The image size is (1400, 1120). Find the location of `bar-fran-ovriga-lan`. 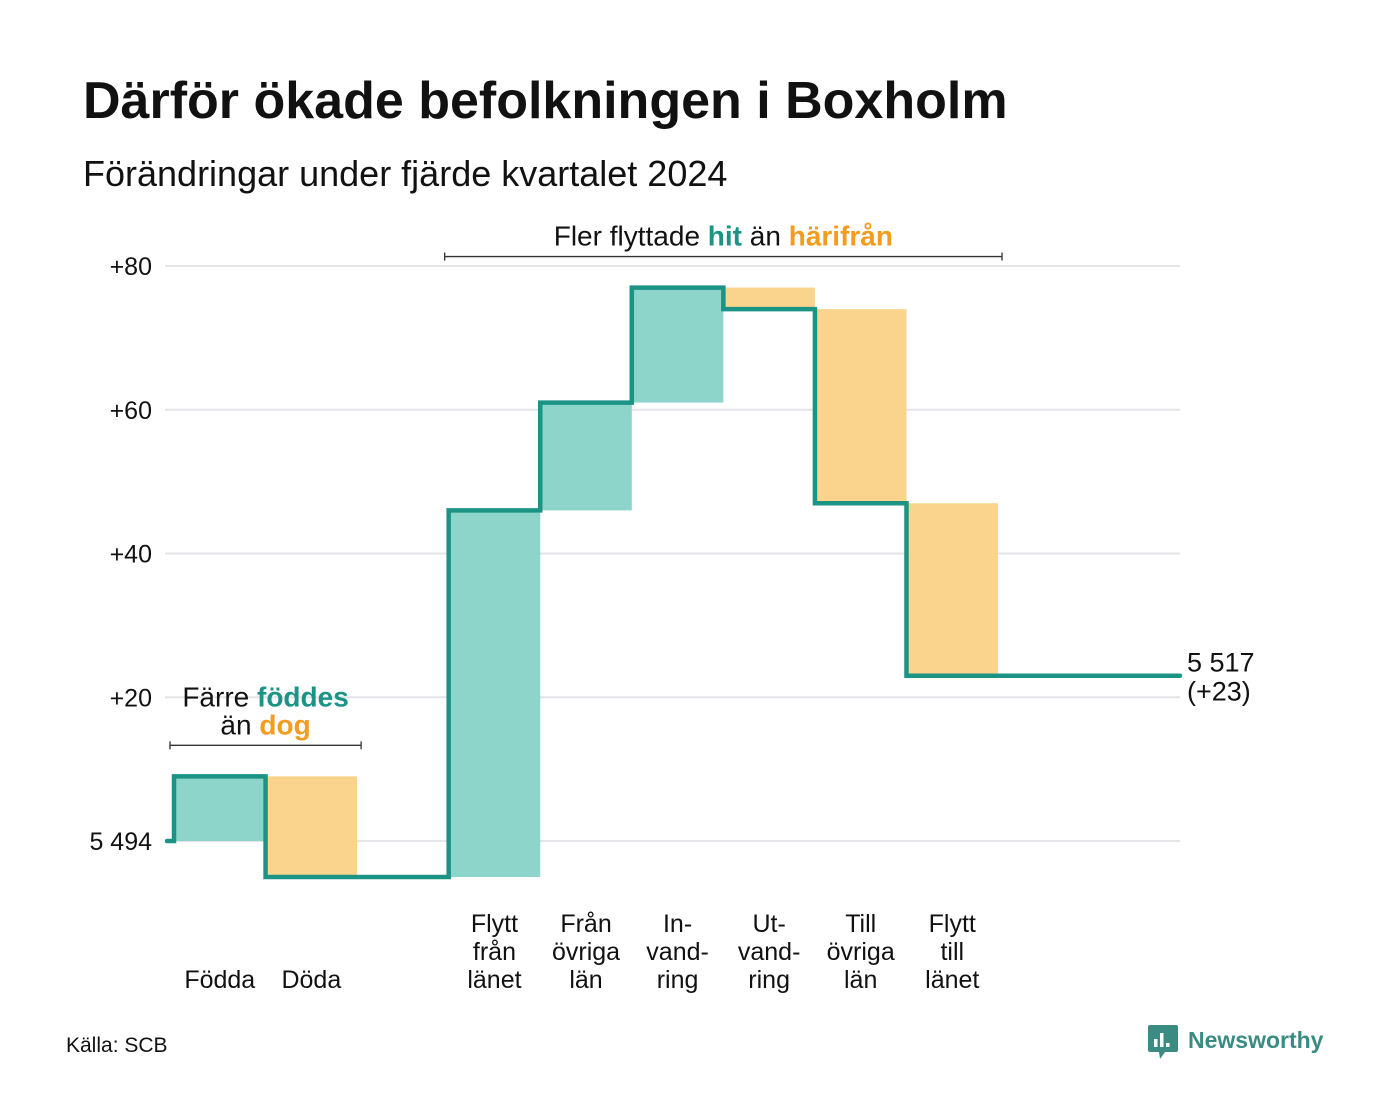

bar-fran-ovriga-lan is located at coordinates (586, 456).